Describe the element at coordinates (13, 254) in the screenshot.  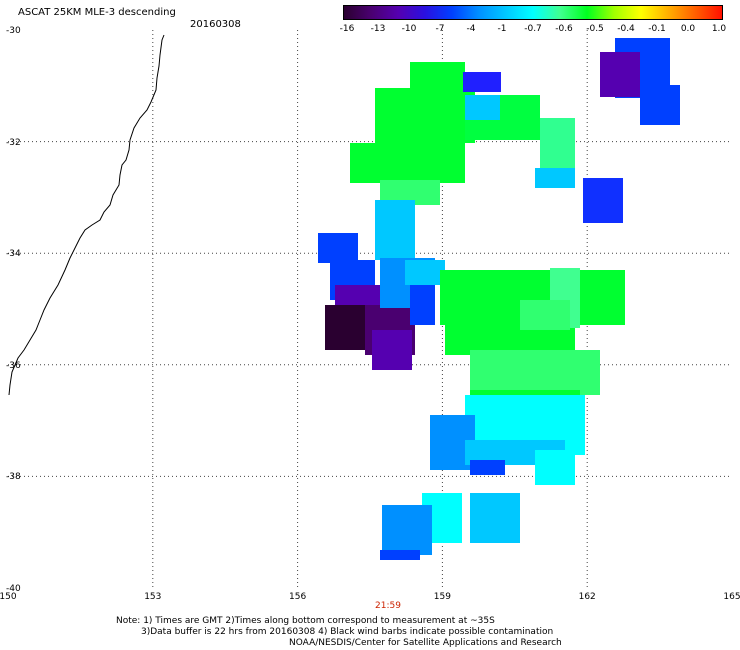
I see `latitude-label: -34` at that location.